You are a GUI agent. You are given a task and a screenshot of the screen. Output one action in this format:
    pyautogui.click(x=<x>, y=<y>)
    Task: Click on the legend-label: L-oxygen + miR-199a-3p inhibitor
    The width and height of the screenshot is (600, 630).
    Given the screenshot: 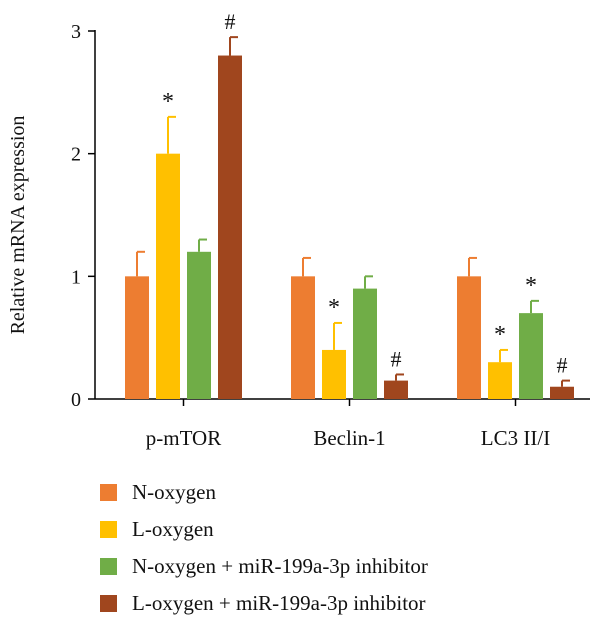 What is the action you would take?
    pyautogui.click(x=279, y=603)
    